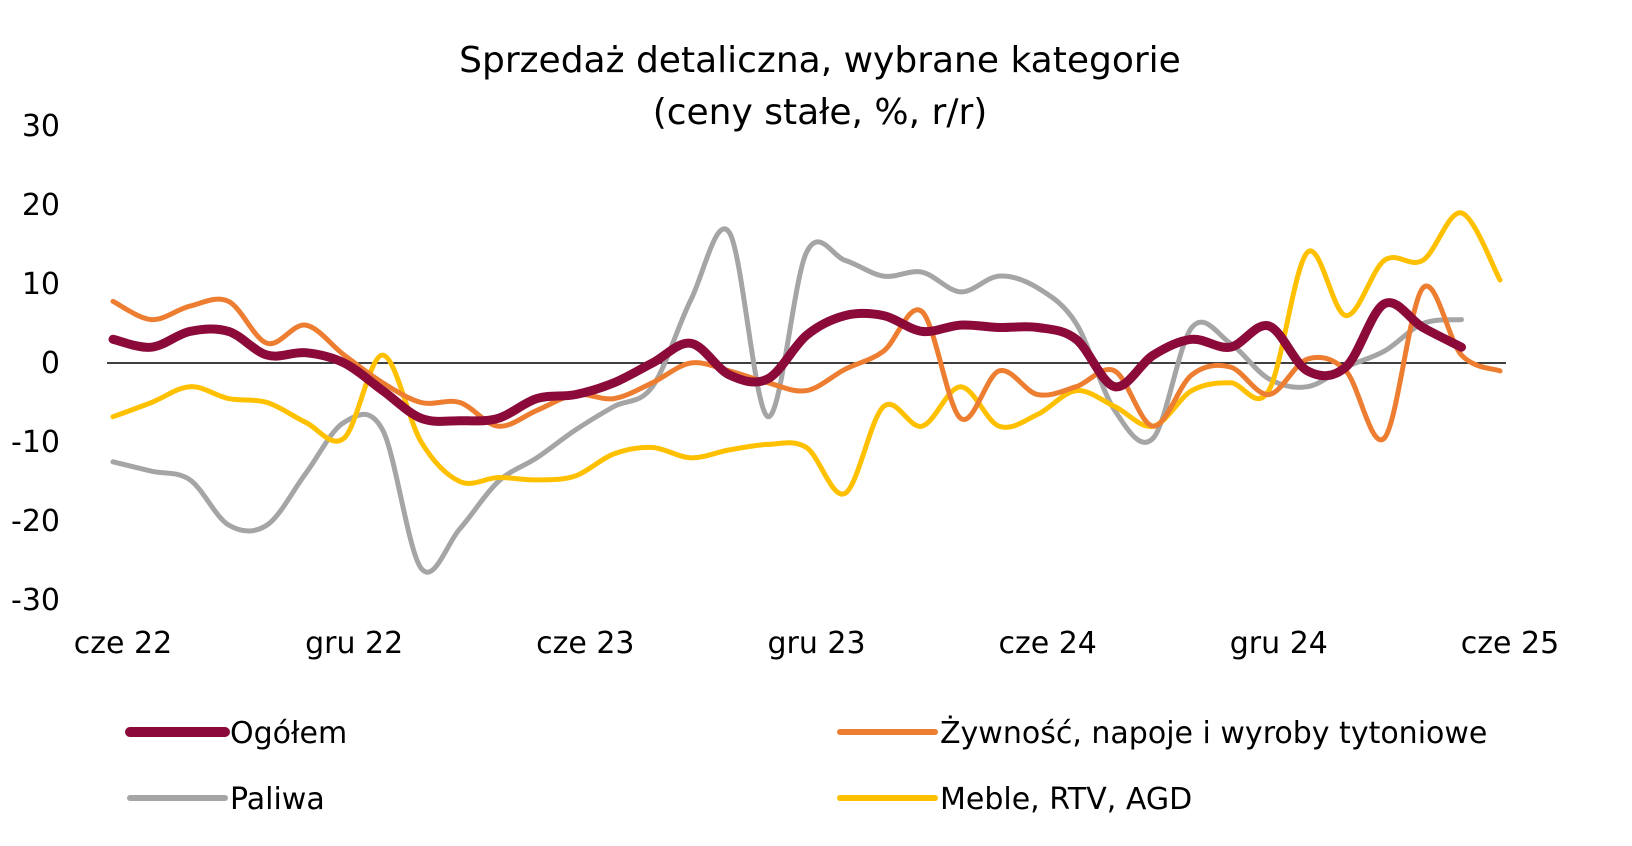  I want to click on legend-label: Ogółem, so click(288, 733).